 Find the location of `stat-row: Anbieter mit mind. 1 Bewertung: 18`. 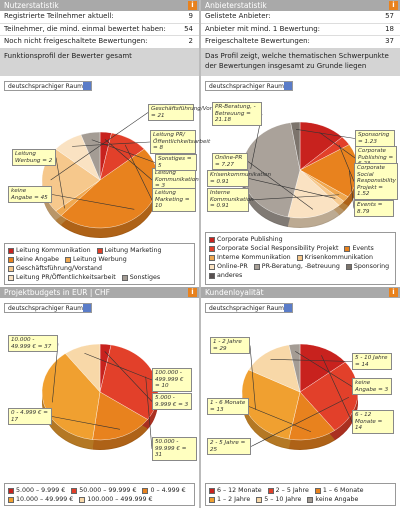

stat-row: Anbieter mit mind. 1 Bewertung: 18 is located at coordinates (300, 30).